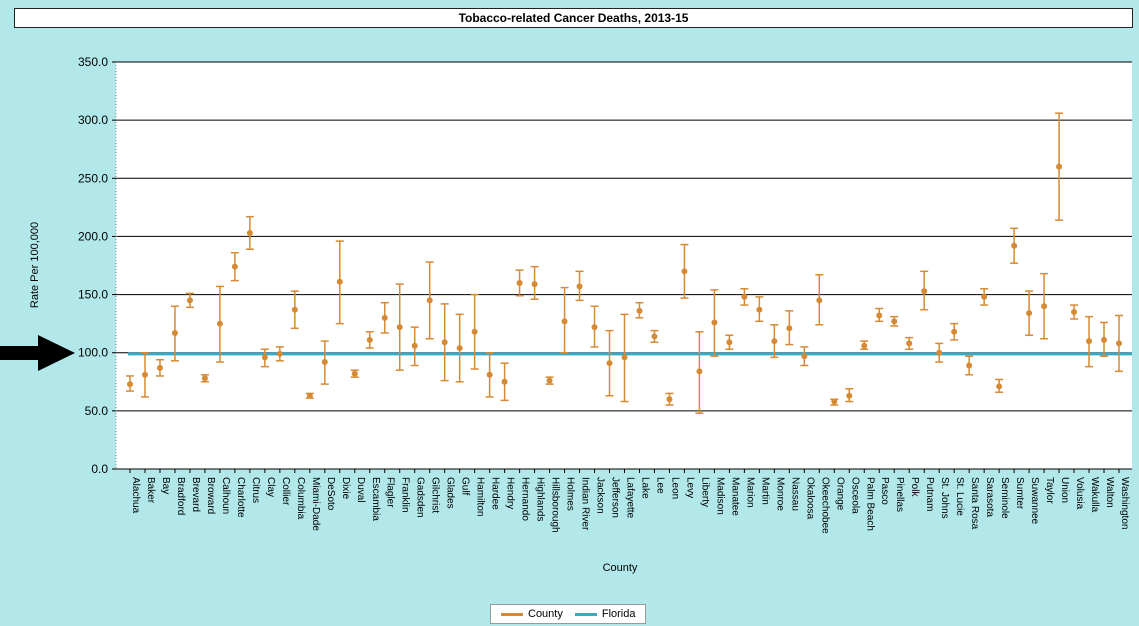 This screenshot has height=626, width=1139. Describe the element at coordinates (689, 487) in the screenshot. I see `x-tick-label-37: Levy` at that location.